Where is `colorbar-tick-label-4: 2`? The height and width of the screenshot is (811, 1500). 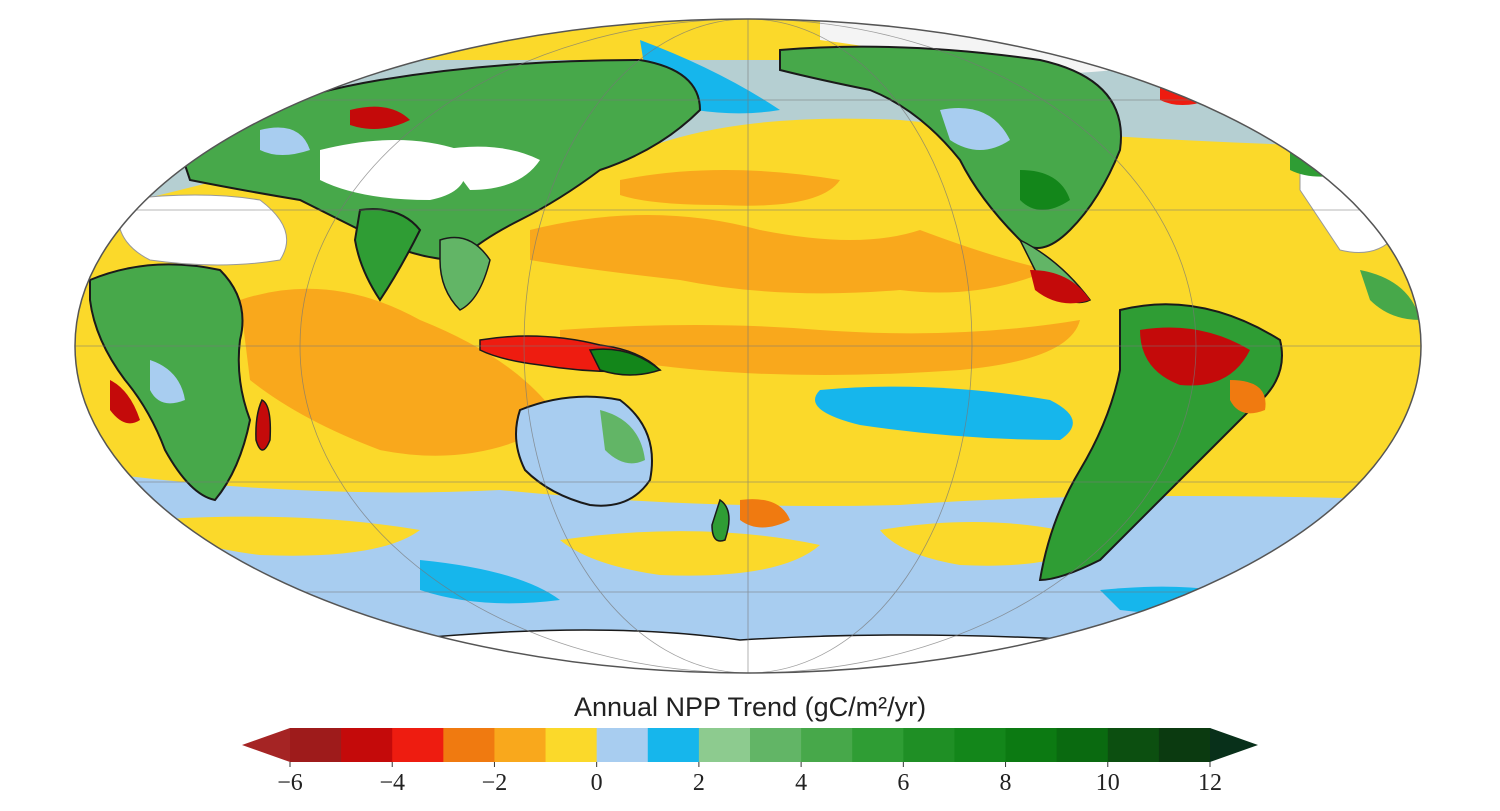 colorbar-tick-label-4: 2 is located at coordinates (699, 783).